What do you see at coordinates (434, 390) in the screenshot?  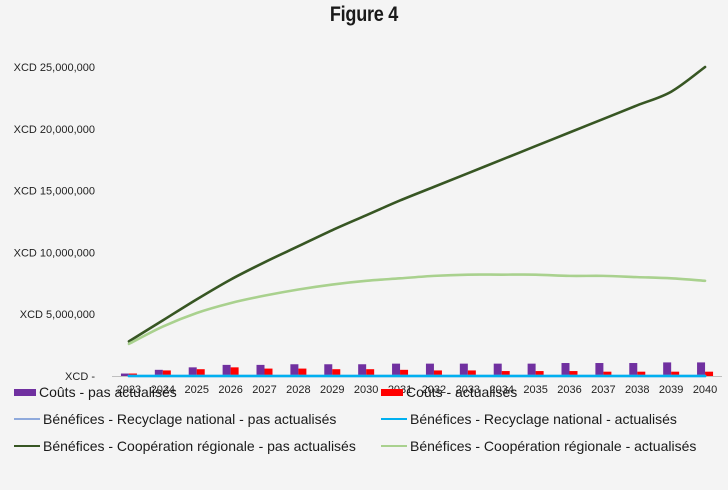 I see `x-tick-label: 2032` at bounding box center [434, 390].